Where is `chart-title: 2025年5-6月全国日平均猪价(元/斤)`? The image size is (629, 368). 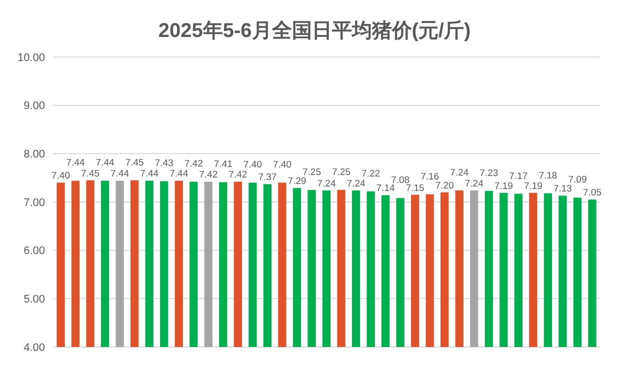
chart-title: 2025年5-6月全国日平均猪价(元/斤) is located at coordinates (314, 30).